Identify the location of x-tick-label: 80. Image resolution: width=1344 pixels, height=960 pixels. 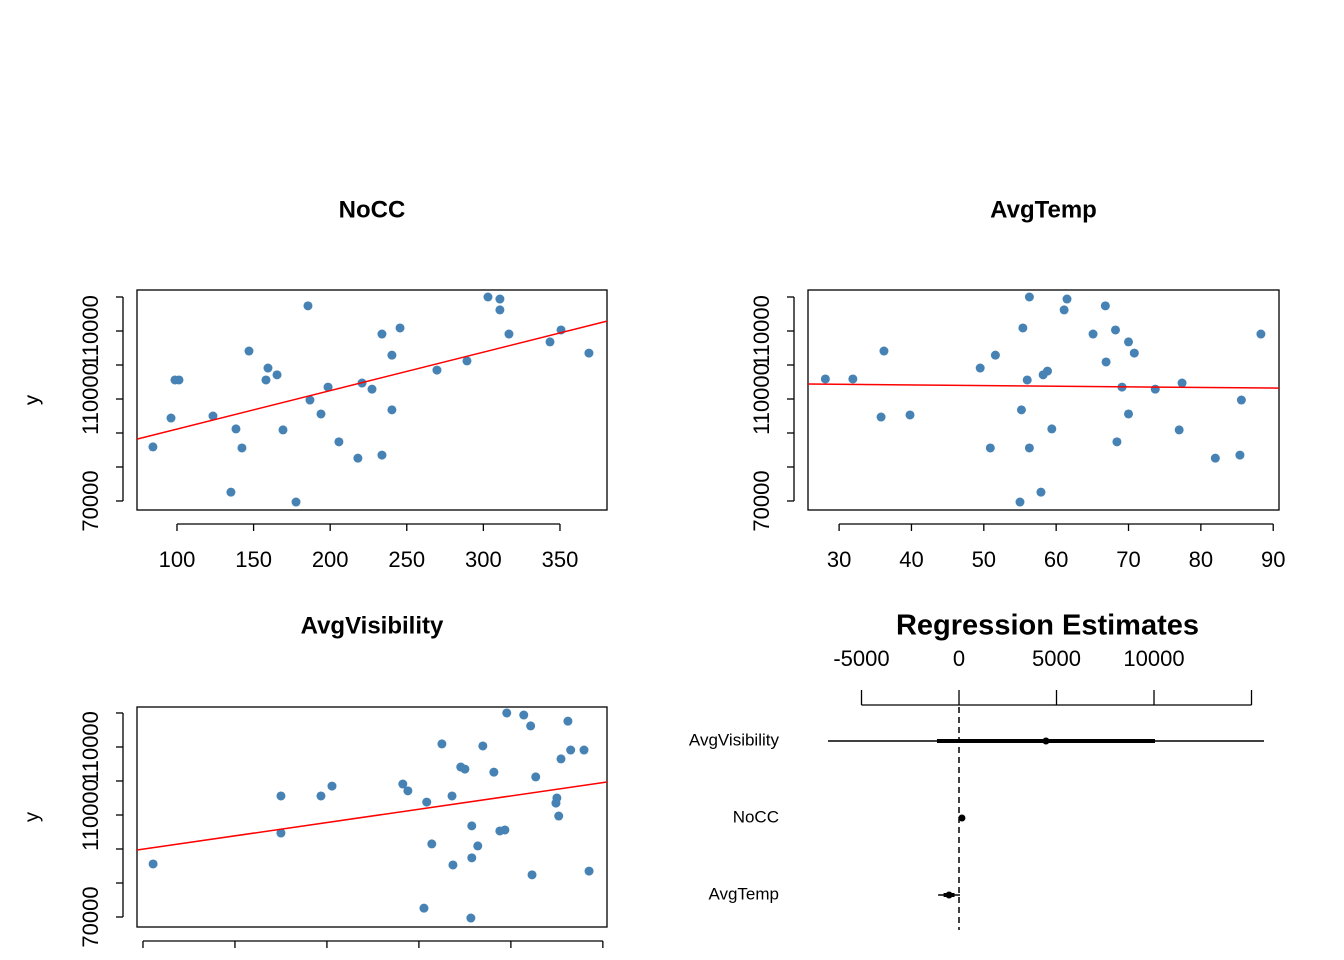
(1201, 559).